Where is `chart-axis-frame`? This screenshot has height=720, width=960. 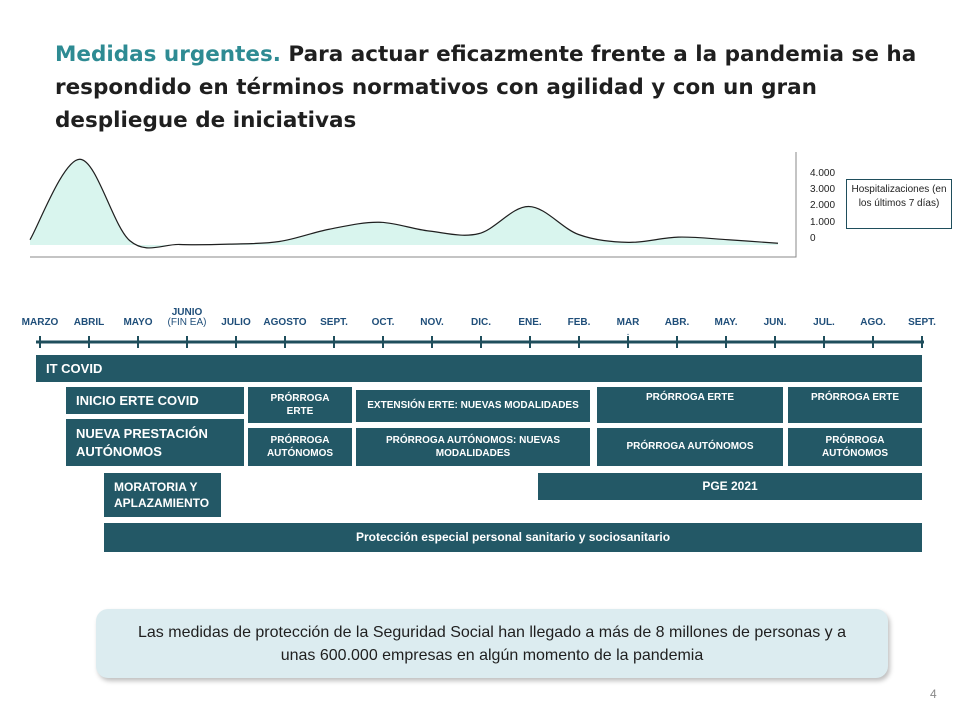 chart-axis-frame is located at coordinates (413, 205).